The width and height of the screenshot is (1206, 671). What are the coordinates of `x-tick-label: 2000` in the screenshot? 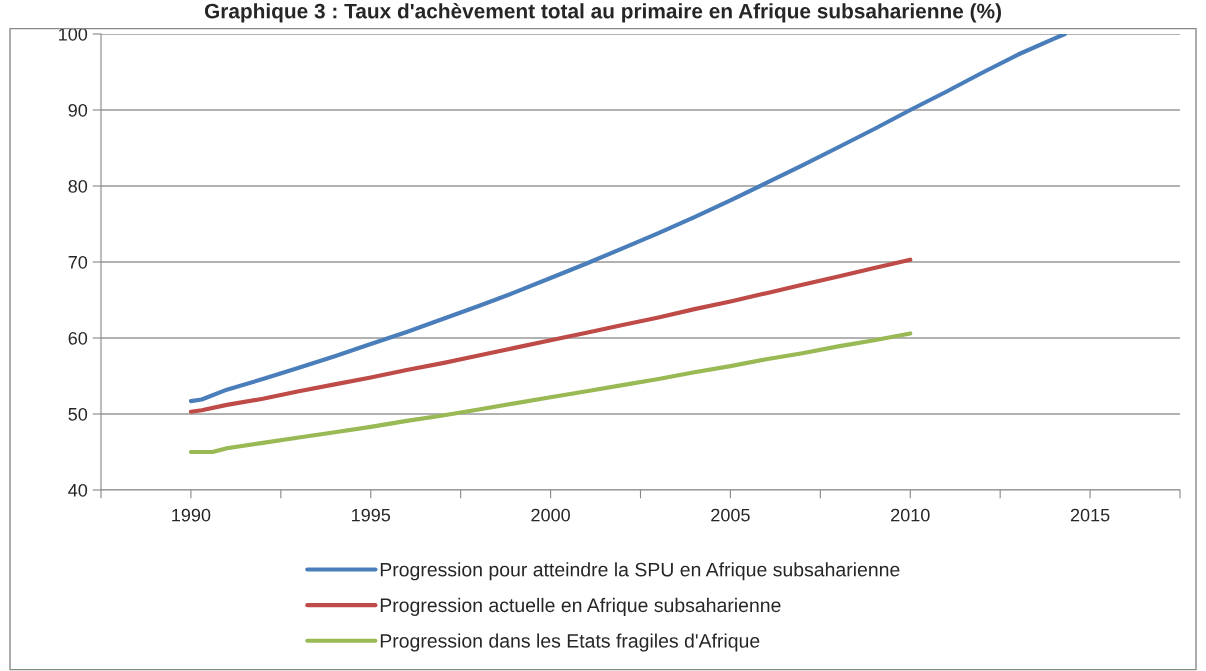 It's located at (550, 515).